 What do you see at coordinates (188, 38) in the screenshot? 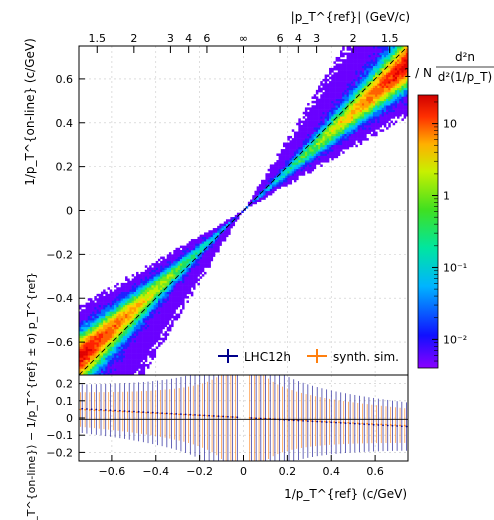
I see `top-tick-label: 4` at bounding box center [188, 38].